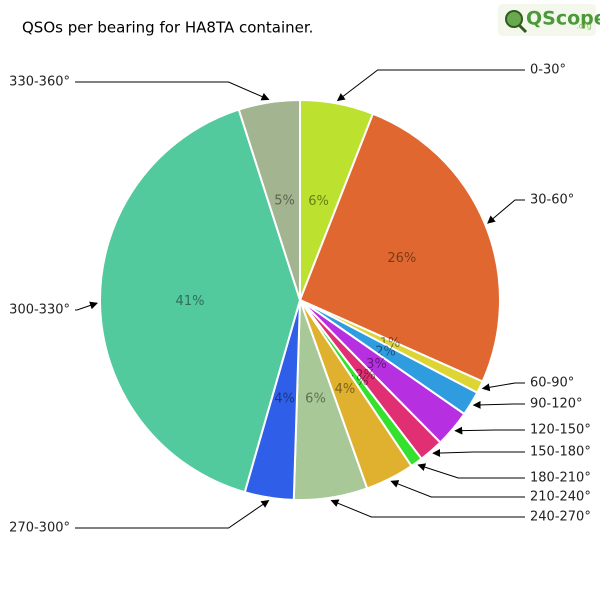  What do you see at coordinates (190, 301) in the screenshot?
I see `data-label: 41%` at bounding box center [190, 301].